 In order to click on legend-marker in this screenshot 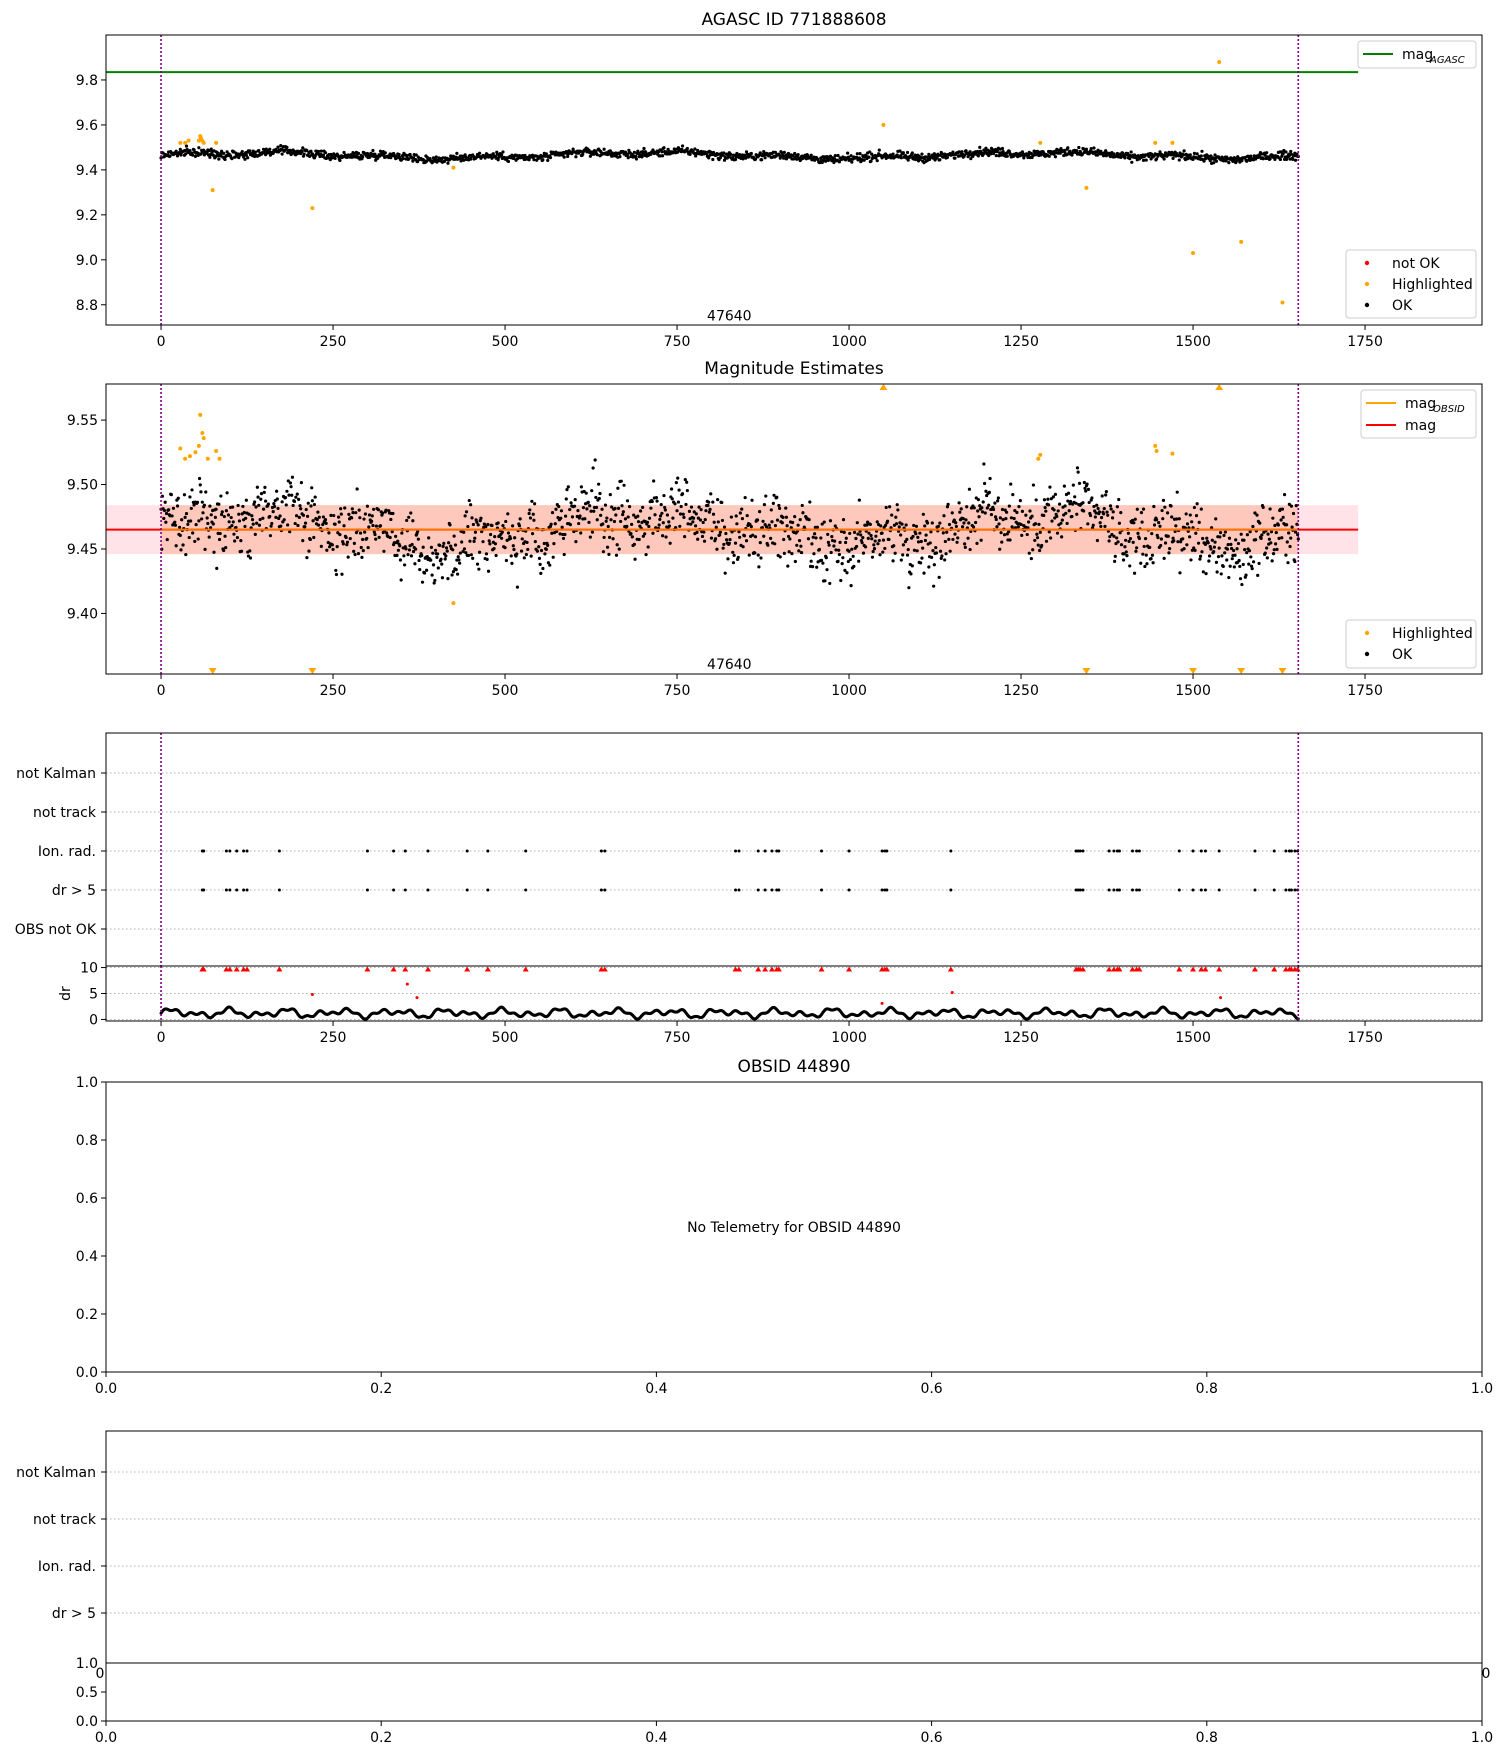, I will do `click(1367, 263)`.